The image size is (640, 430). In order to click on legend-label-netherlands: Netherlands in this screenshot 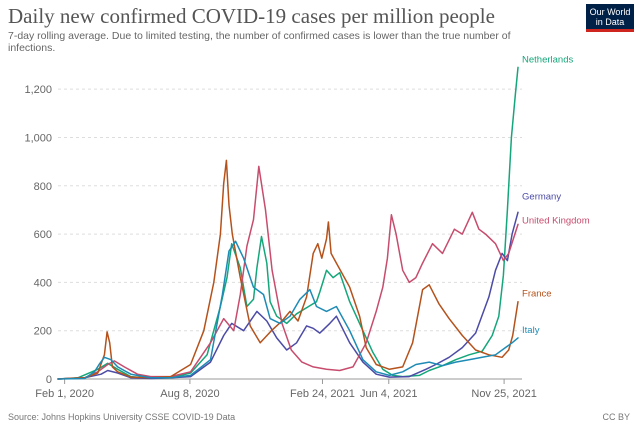, I will do `click(547, 59)`.